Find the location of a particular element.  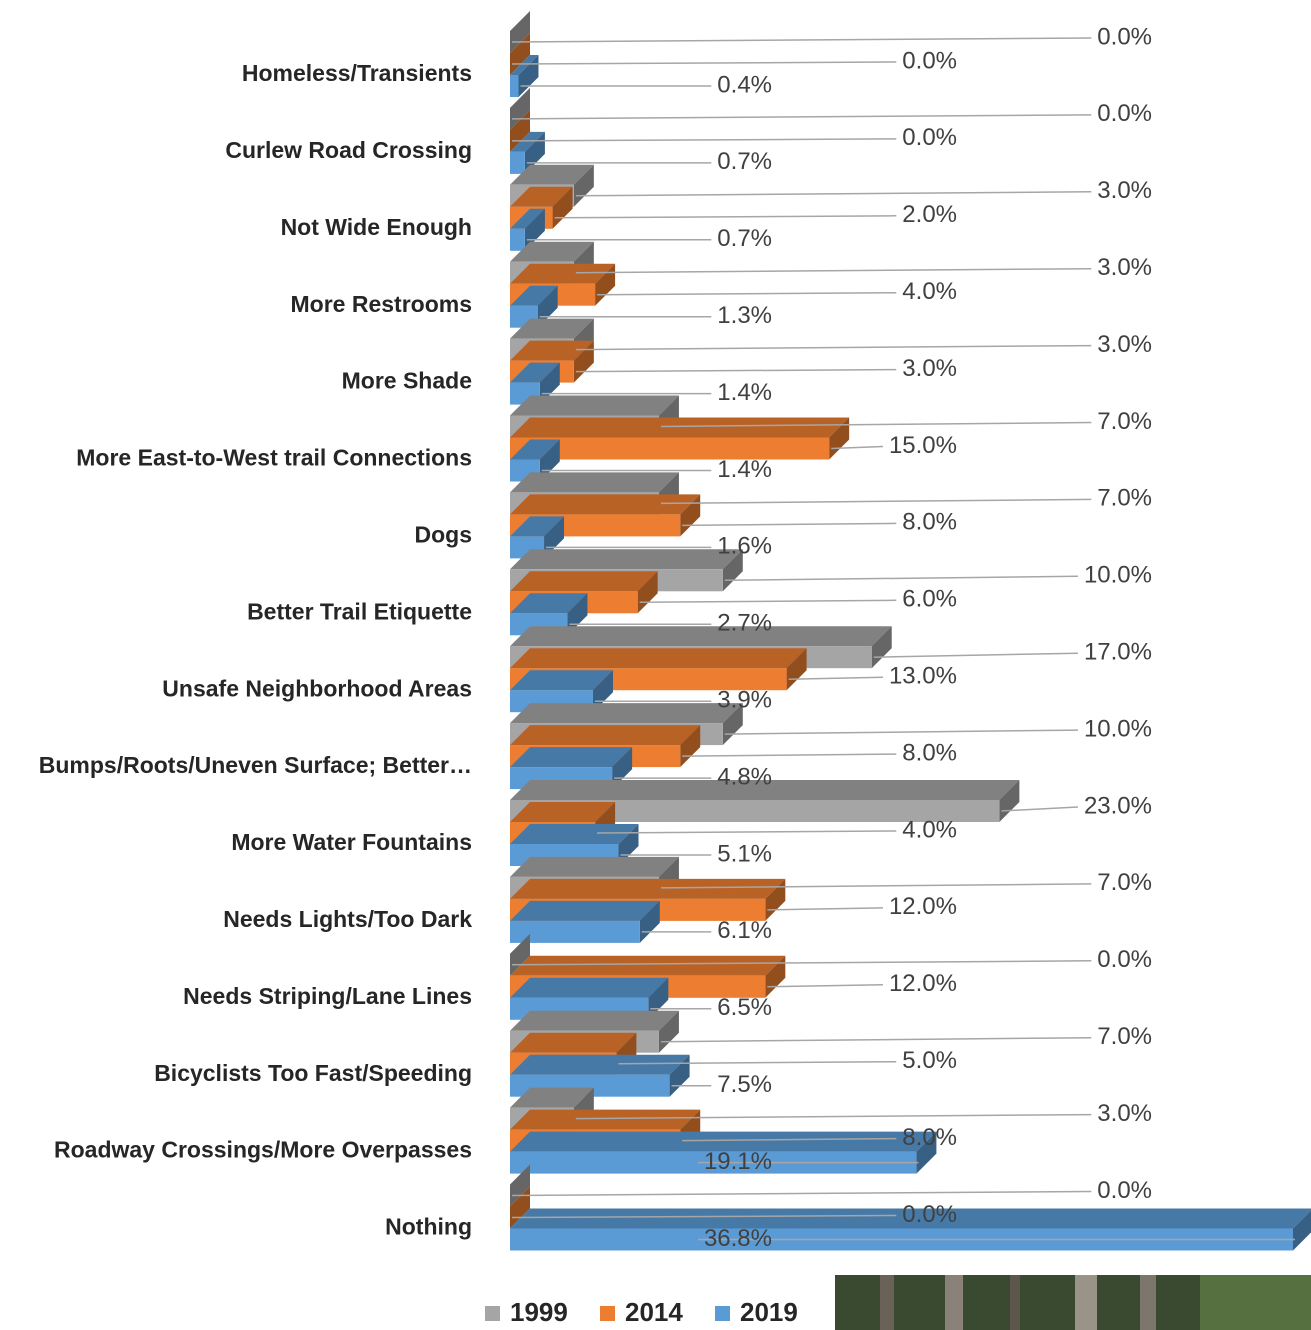

category-label: Curlew Road Crossing is located at coordinates (348, 150).